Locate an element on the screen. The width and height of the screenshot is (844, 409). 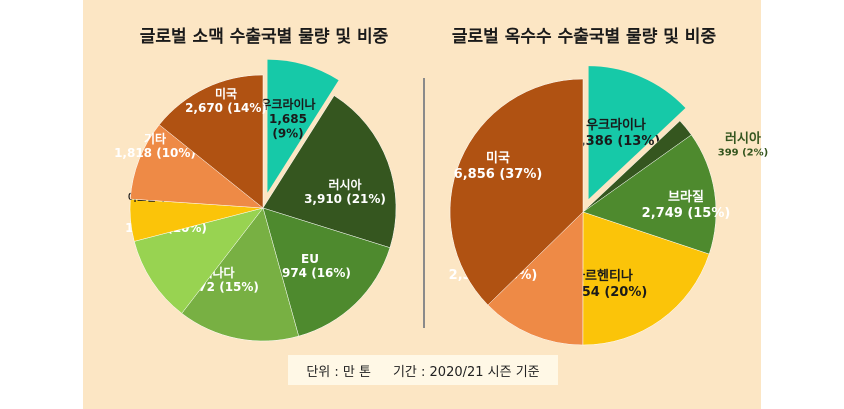
corn-slice-label-2: 브라질 2,749 (15%) is located at coordinates (686, 205).